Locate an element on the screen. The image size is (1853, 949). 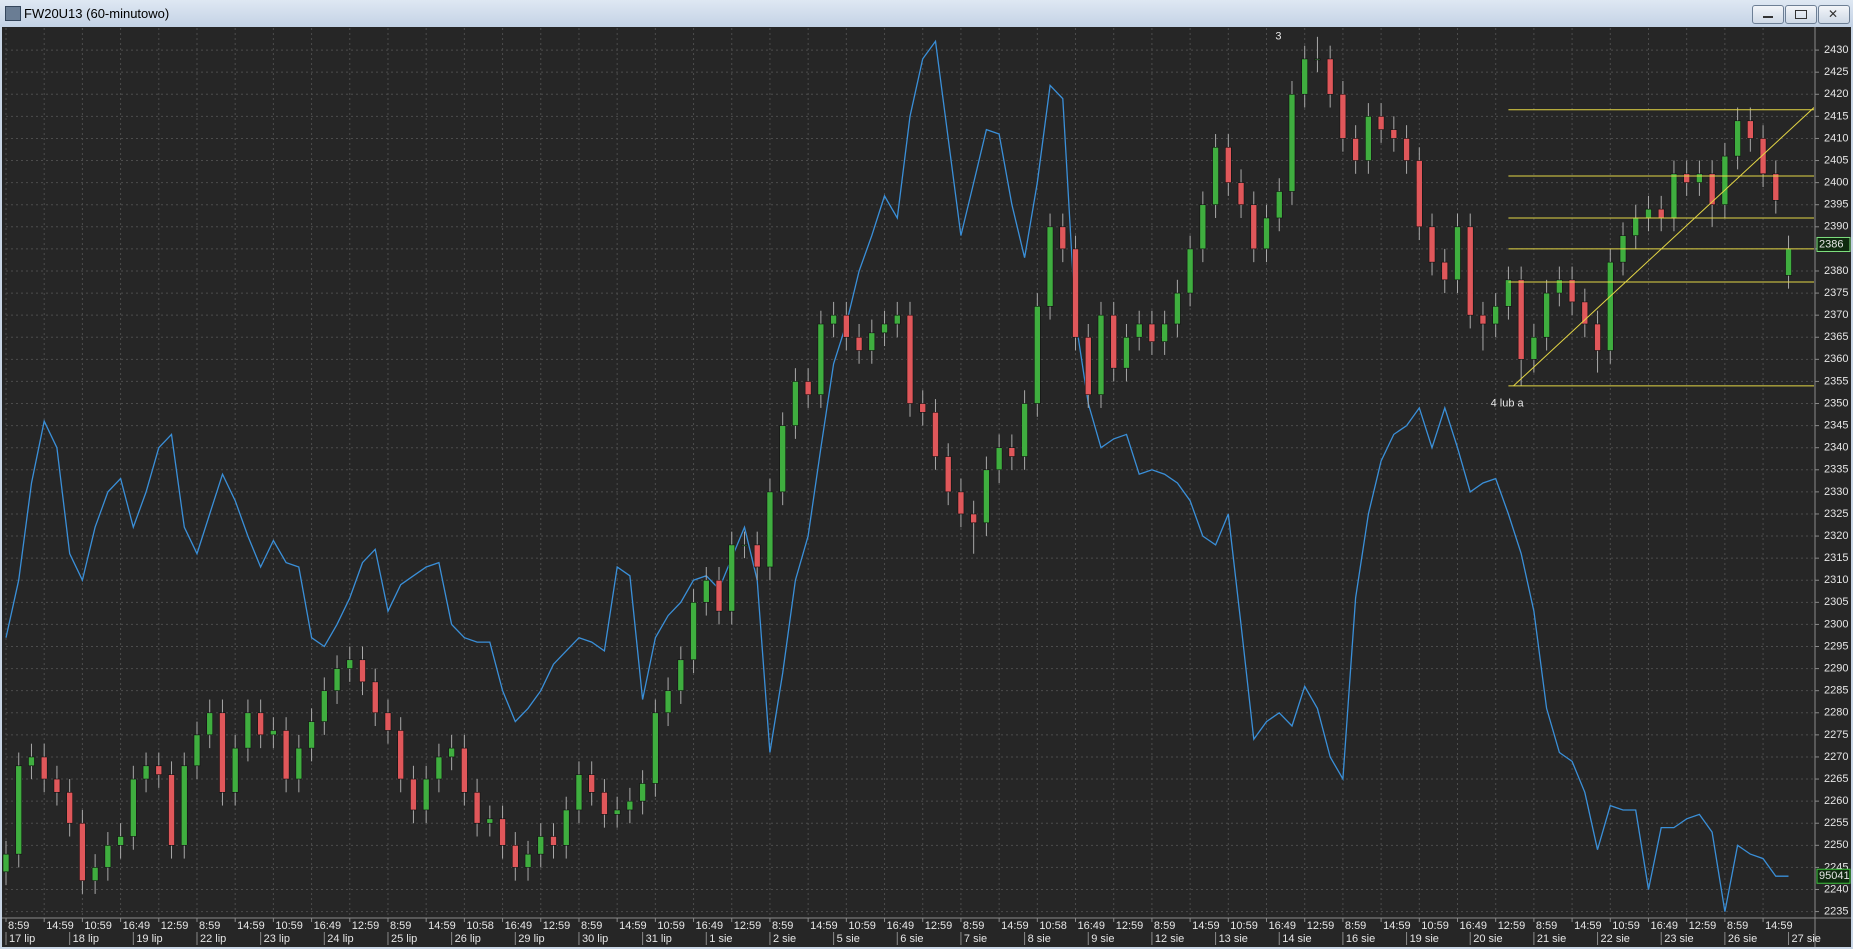
date-tick-label: 14 sie is located at coordinates (1296, 939).